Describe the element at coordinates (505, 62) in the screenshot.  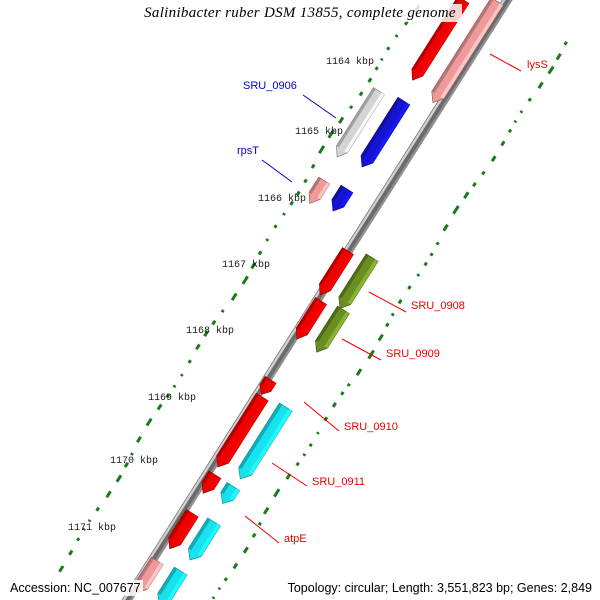
I see `leader-line-lysS` at that location.